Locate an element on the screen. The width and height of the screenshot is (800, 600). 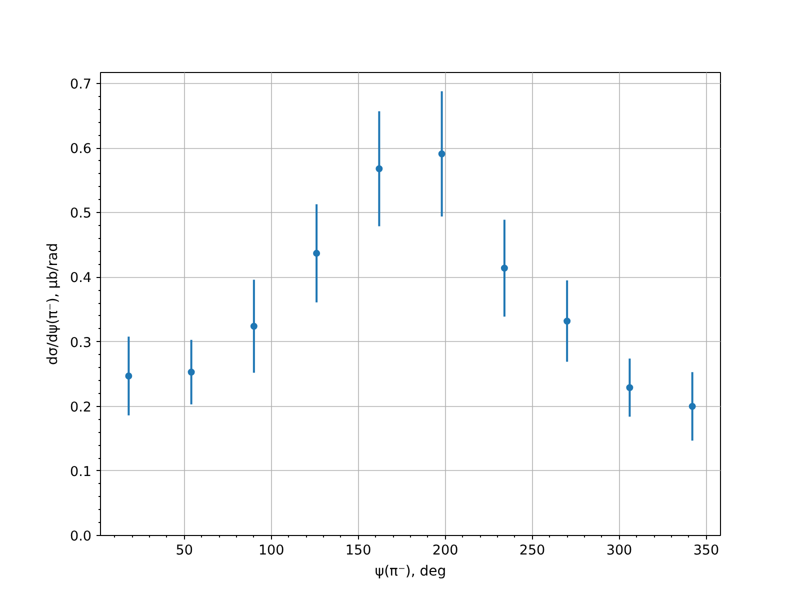
x-tick-label: 100 is located at coordinates (271, 550).